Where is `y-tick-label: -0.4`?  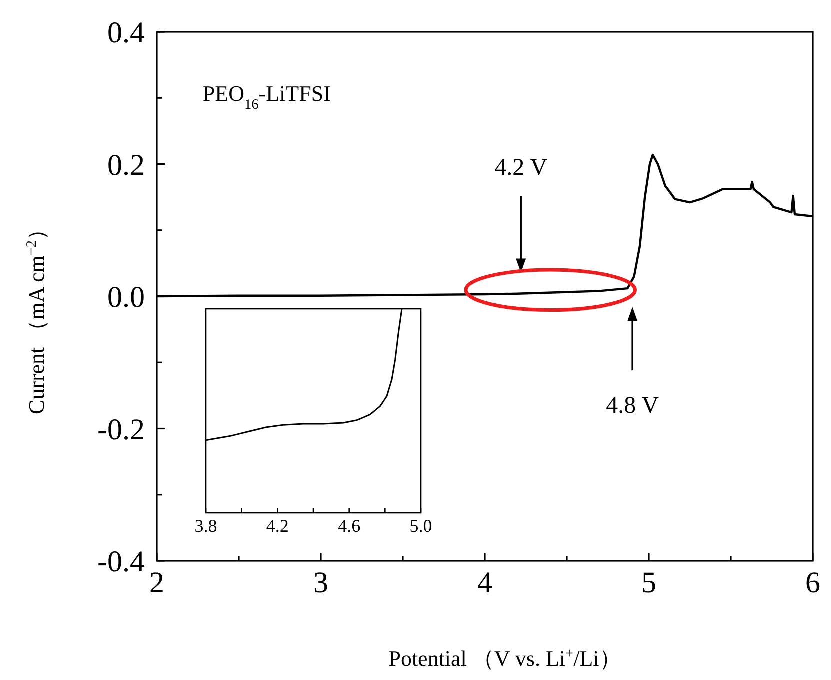 y-tick-label: -0.4 is located at coordinates (121, 562).